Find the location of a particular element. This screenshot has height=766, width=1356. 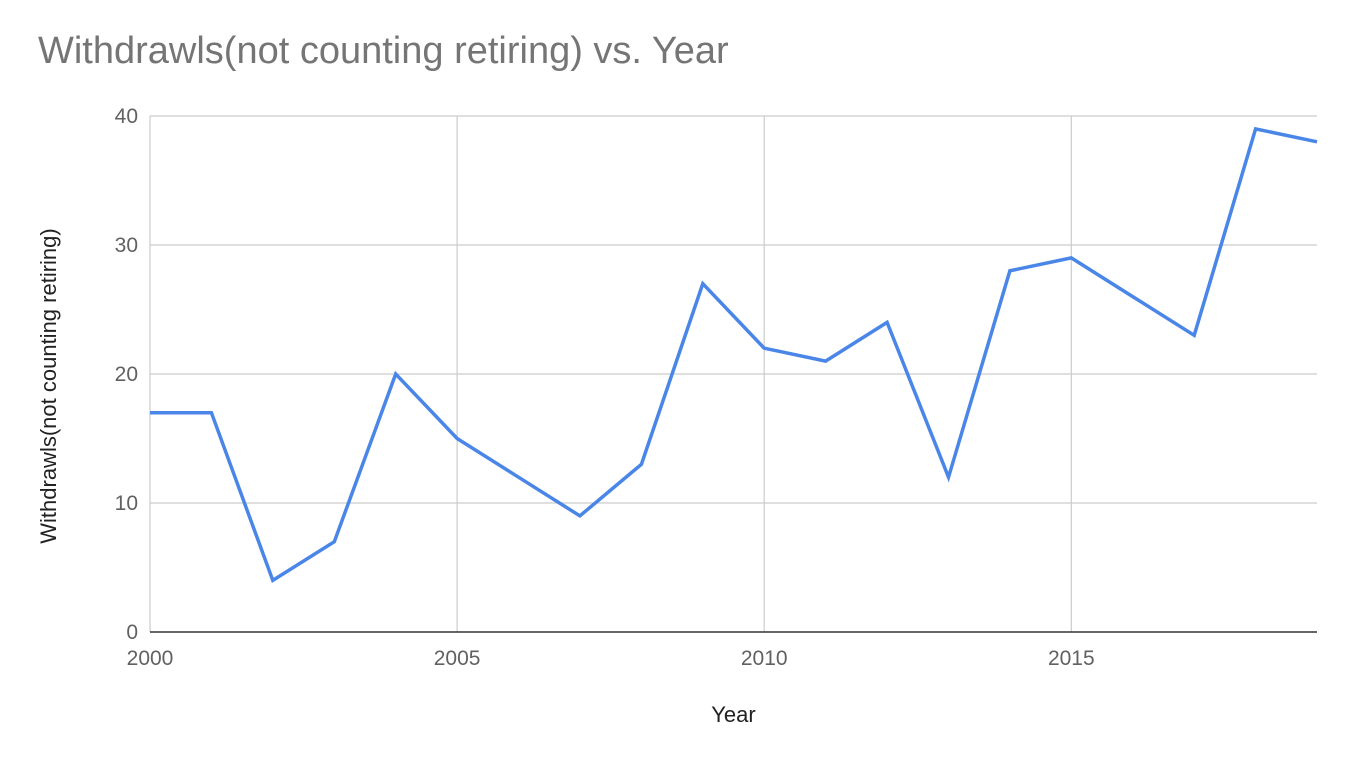

x-tick-label: 2010 is located at coordinates (764, 658).